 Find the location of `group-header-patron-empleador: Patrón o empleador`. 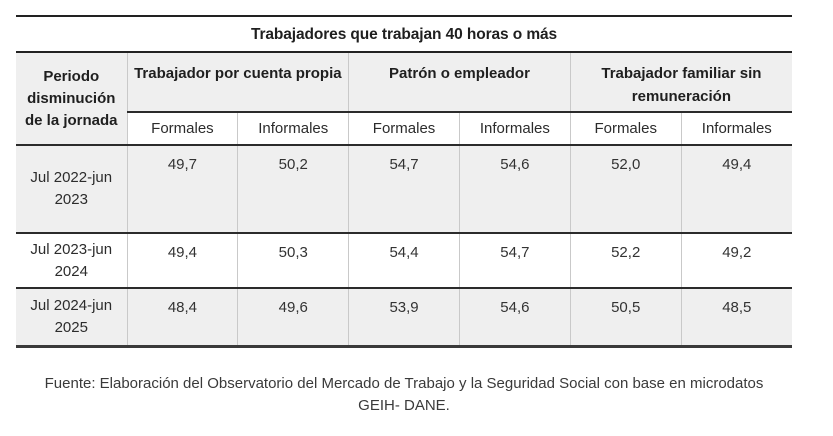

group-header-patron-empleador: Patrón o empleador is located at coordinates (459, 82).